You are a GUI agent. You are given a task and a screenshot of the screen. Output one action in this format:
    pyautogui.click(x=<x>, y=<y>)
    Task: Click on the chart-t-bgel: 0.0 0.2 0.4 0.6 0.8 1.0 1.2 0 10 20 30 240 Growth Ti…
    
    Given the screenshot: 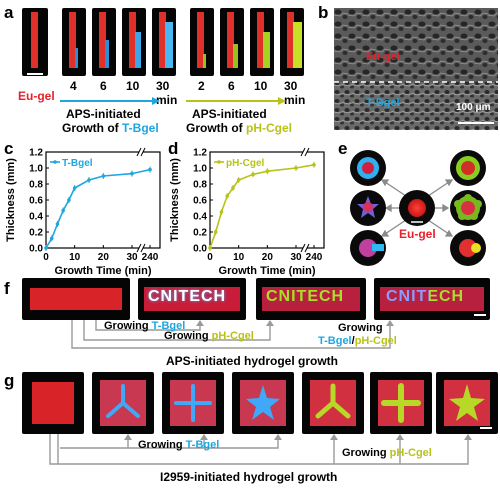 What is the action you would take?
    pyautogui.click(x=83, y=212)
    